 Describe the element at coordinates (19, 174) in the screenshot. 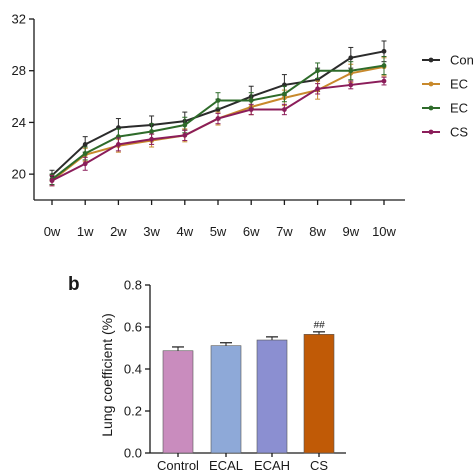

I see `line-y-tick-label: 20` at that location.